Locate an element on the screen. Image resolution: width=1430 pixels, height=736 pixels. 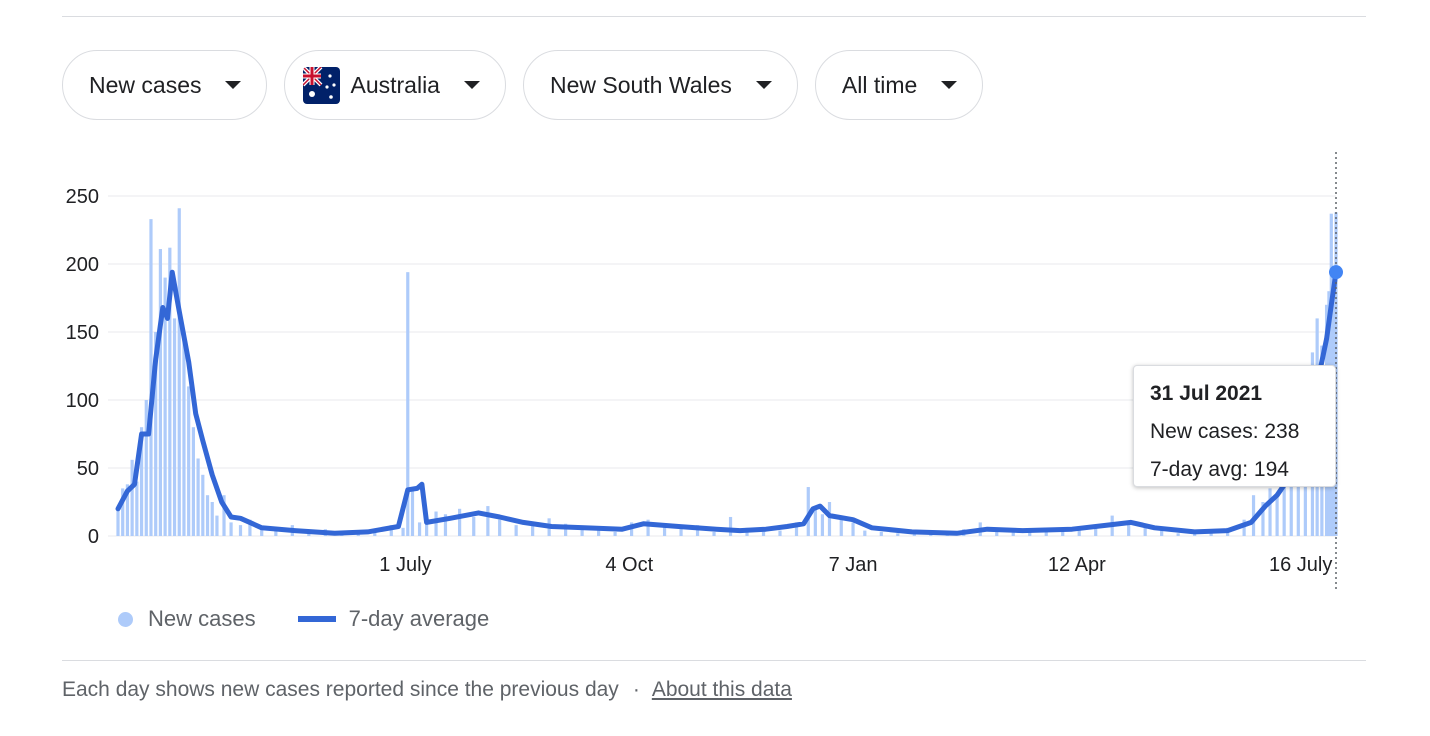
tooltip-date: 31 Jul 2021 is located at coordinates (1206, 393).